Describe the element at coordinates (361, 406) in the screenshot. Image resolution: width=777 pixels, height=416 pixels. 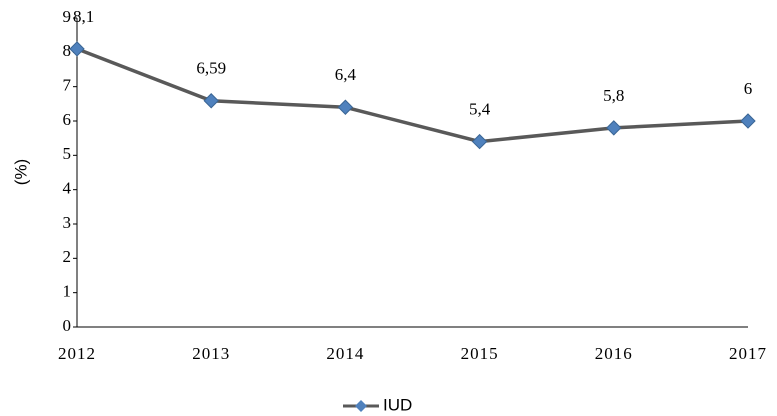
I see `legend-marker` at that location.